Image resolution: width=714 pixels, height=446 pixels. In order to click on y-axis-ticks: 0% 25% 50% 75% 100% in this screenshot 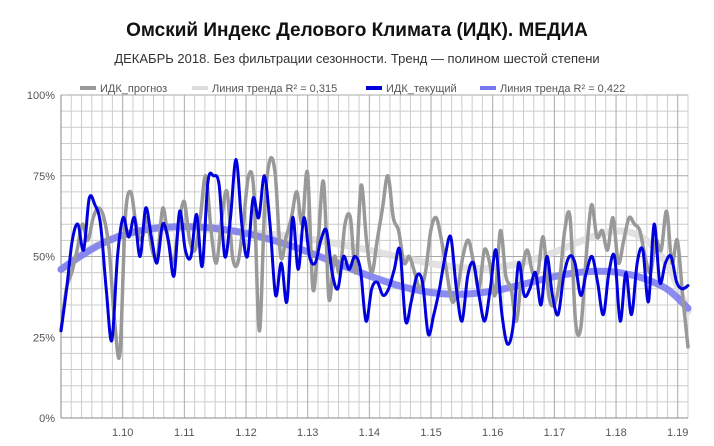, I will do `click(41, 257)`.